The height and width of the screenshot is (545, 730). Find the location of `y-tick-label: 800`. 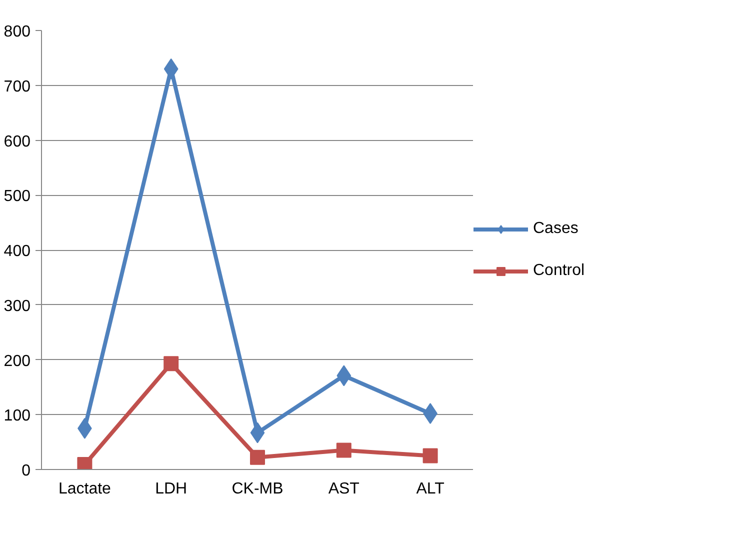

y-tick-label: 800 is located at coordinates (17, 32).